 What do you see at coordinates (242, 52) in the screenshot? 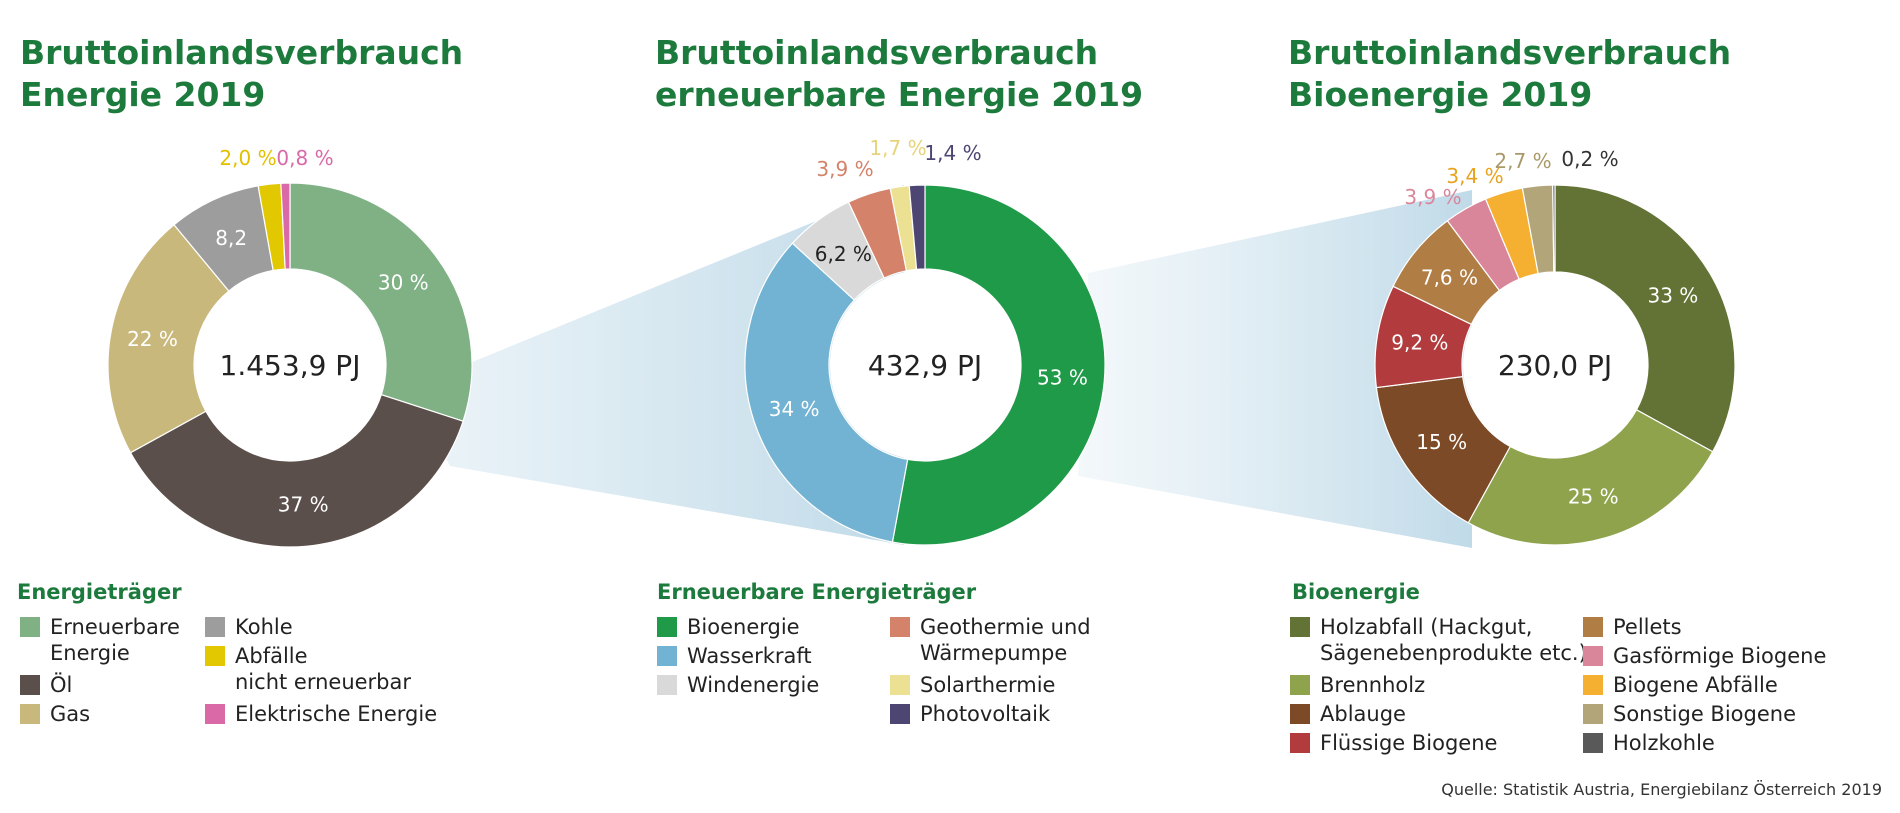
I see `chart-1-title-line-1: Bruttoinlandsverbrauch` at bounding box center [242, 52].